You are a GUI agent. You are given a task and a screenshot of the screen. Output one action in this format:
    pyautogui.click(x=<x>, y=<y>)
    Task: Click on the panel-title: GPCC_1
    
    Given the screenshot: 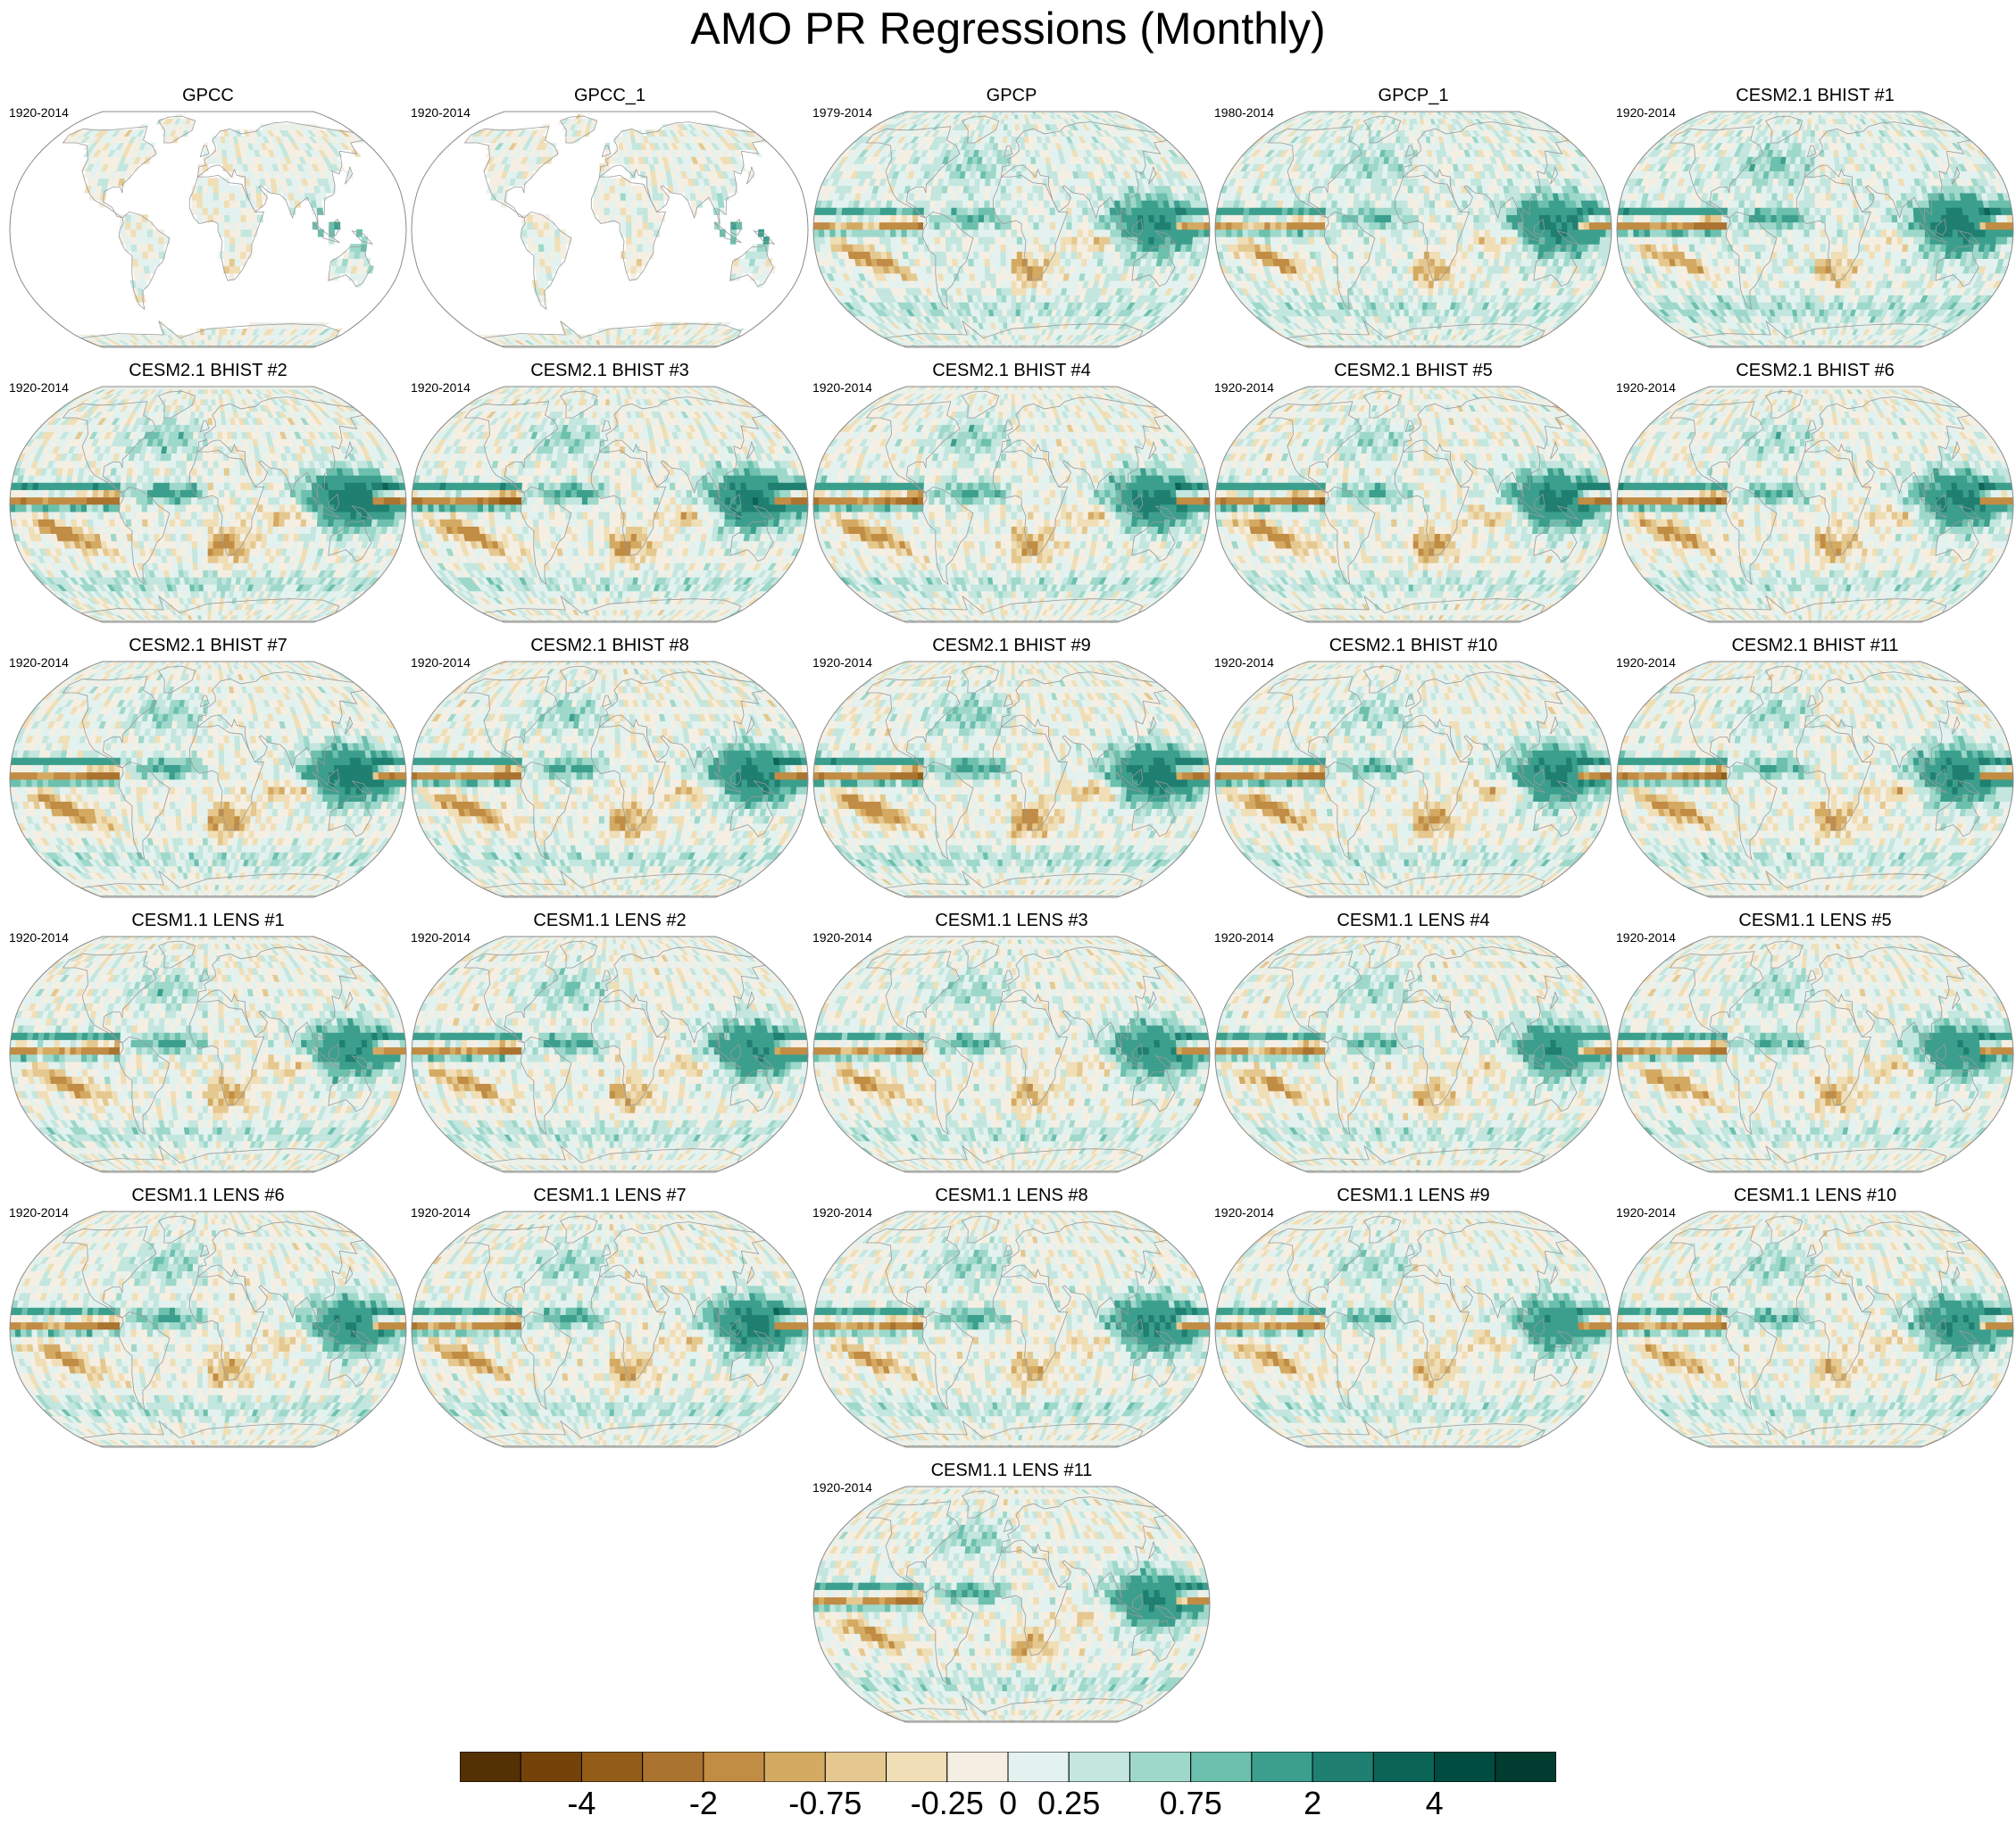 What is the action you would take?
    pyautogui.click(x=610, y=96)
    